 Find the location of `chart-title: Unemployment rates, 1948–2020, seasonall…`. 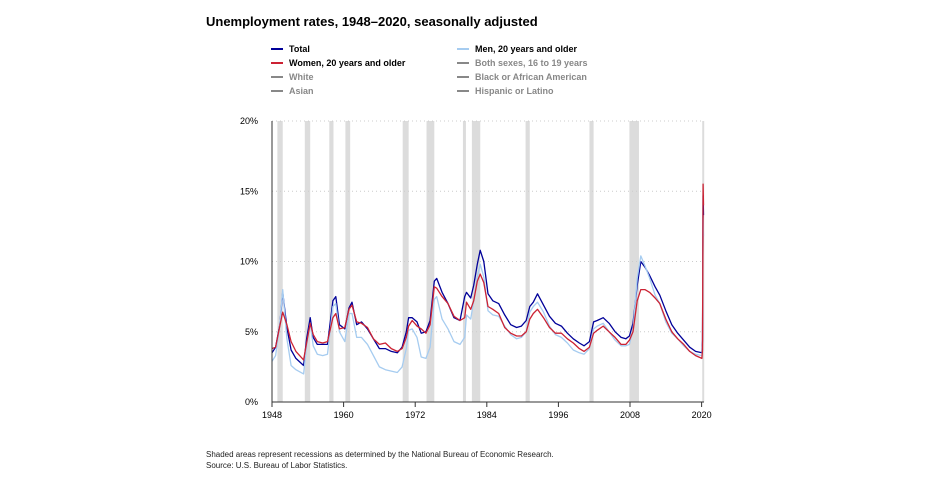

chart-title: Unemployment rates, 1948–2020, seasonall… is located at coordinates (372, 21).